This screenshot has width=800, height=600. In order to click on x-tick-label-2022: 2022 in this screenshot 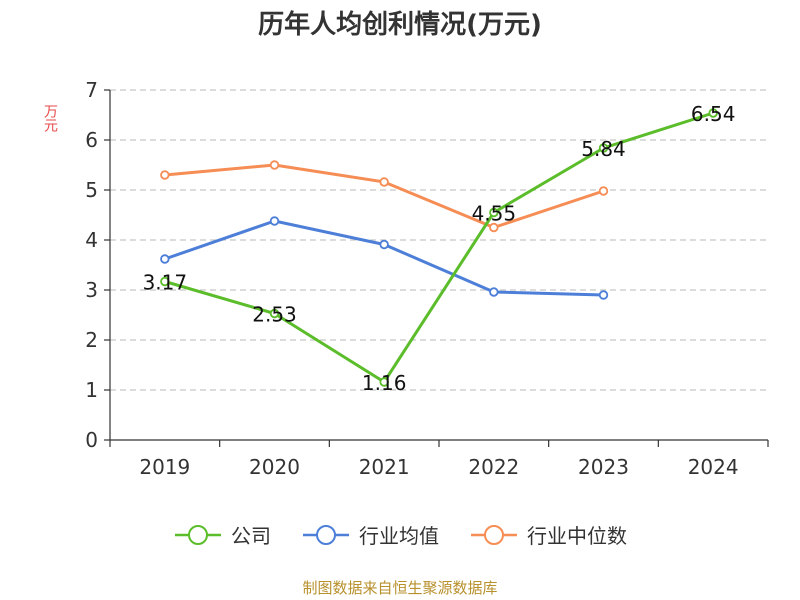, I will do `click(493, 467)`.